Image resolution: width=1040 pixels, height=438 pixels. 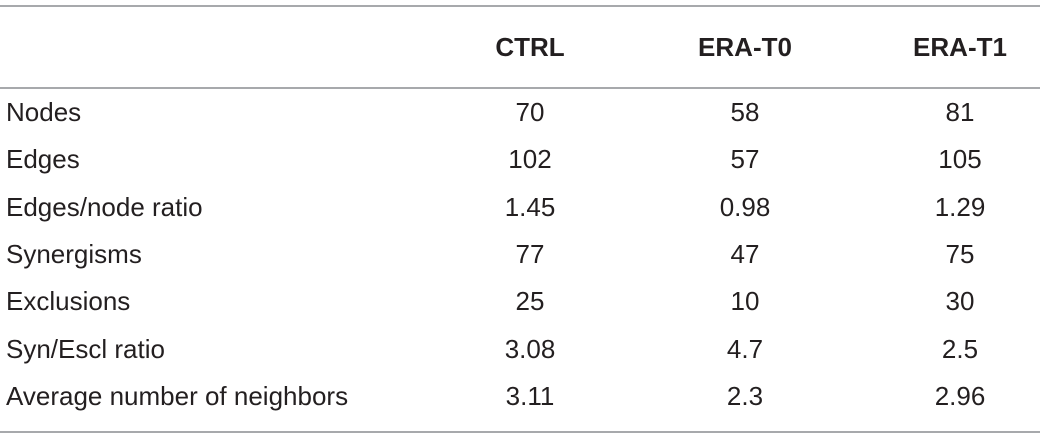 I want to click on cell-value: 10, so click(x=745, y=301).